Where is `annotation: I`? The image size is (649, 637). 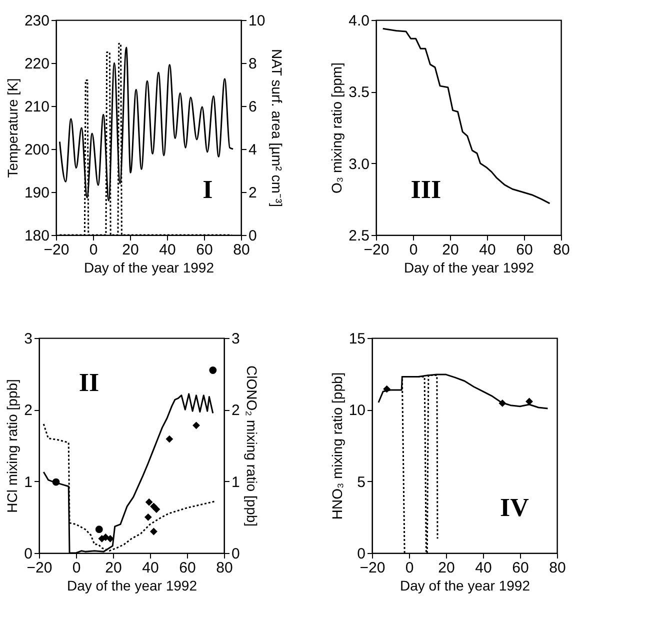 annotation: I is located at coordinates (207, 189).